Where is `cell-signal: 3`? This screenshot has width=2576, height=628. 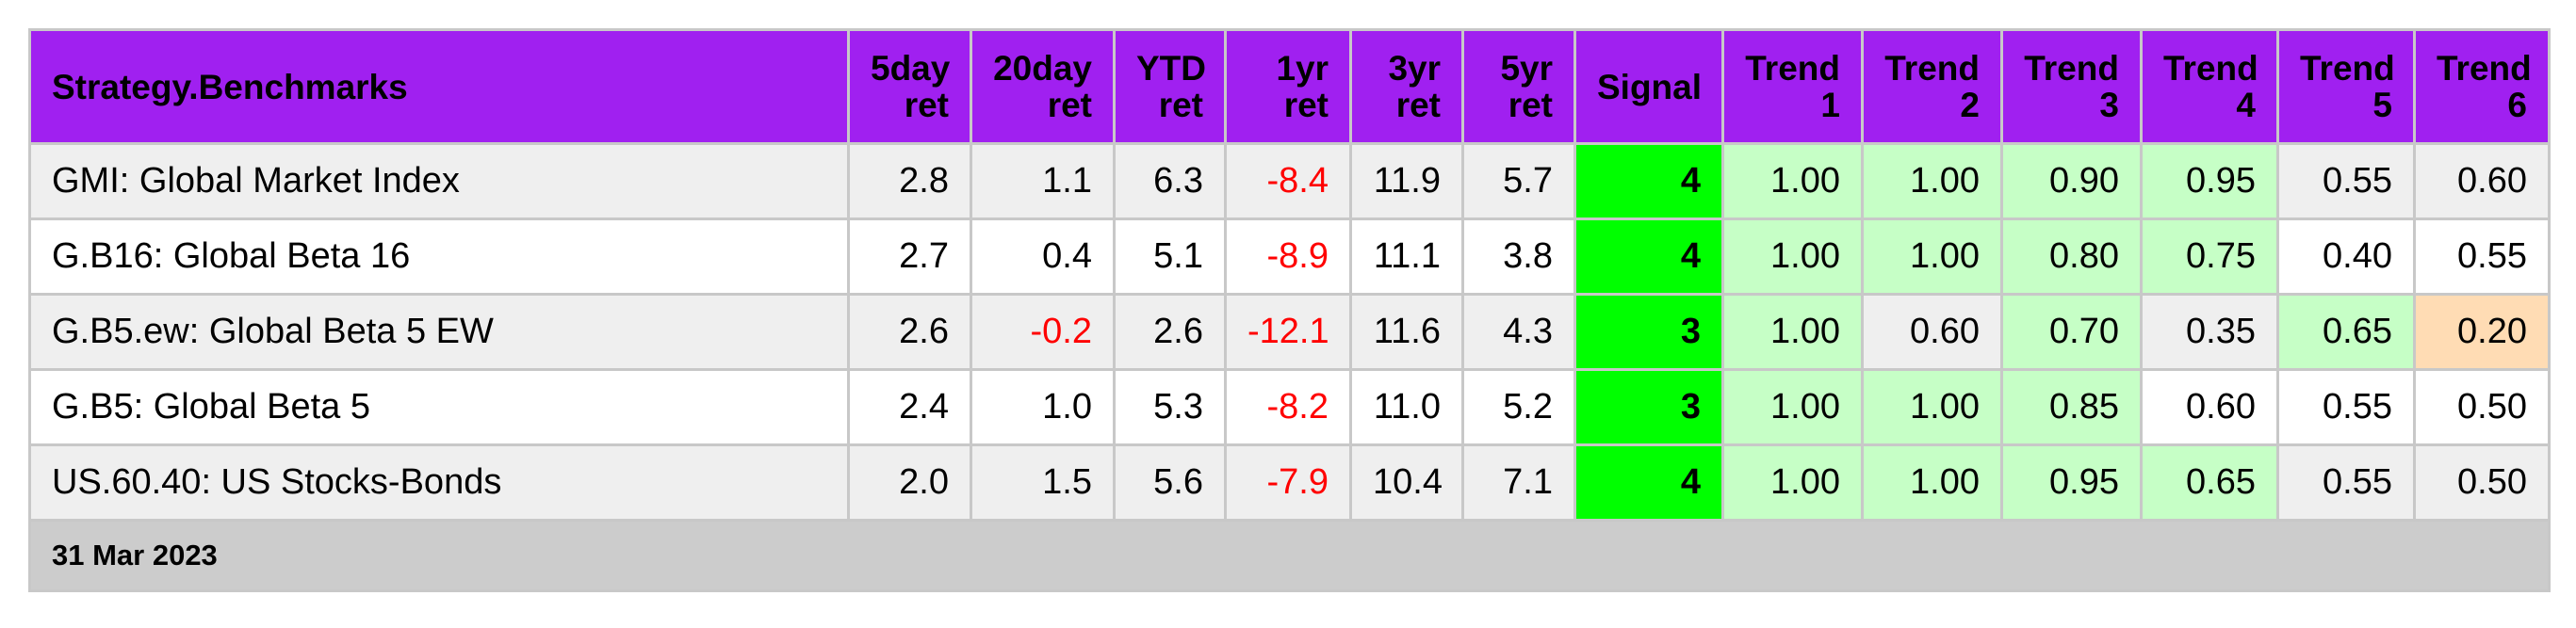 cell-signal: 3 is located at coordinates (1648, 332).